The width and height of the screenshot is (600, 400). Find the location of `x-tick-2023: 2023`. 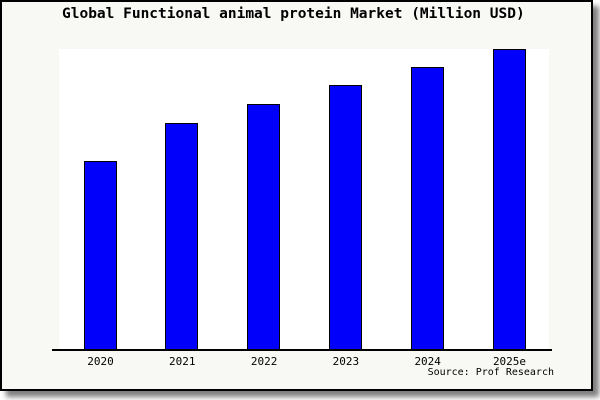

x-tick-2023: 2023 is located at coordinates (346, 361).